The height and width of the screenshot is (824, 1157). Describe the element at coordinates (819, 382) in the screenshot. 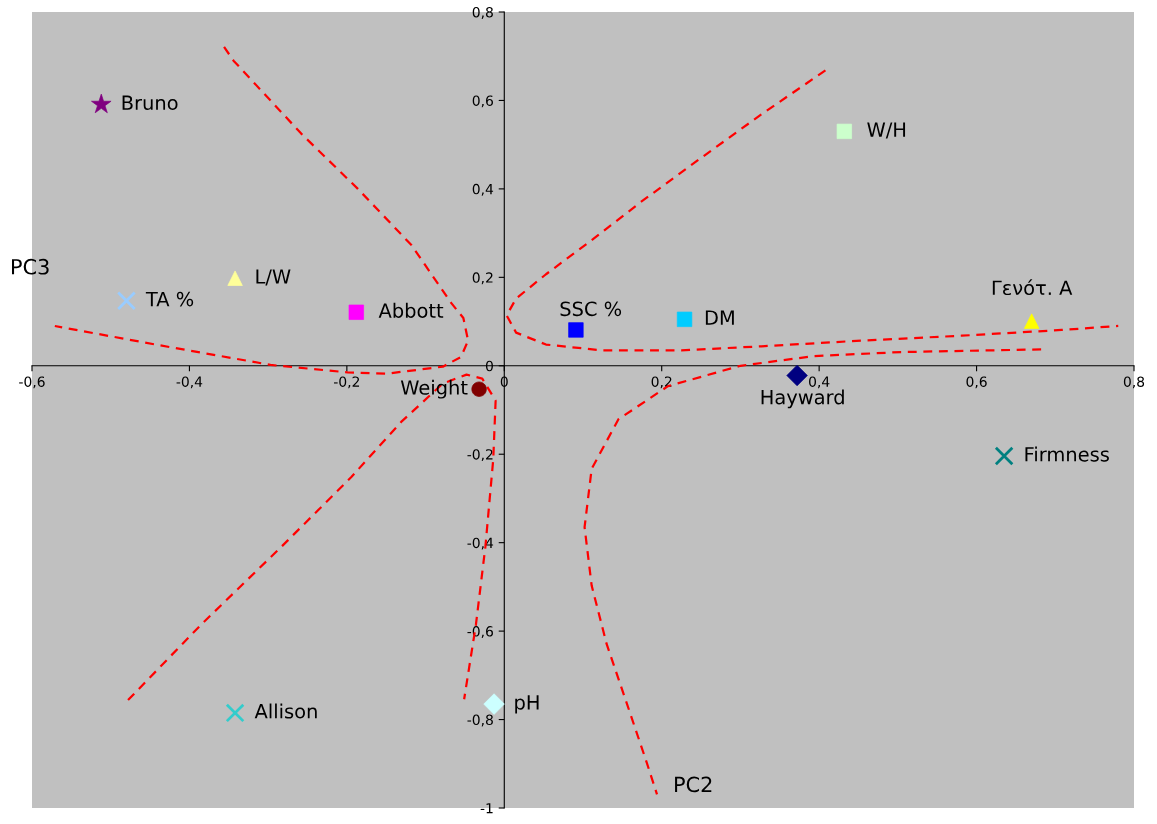

I see `x-tick-label: 0,4` at that location.